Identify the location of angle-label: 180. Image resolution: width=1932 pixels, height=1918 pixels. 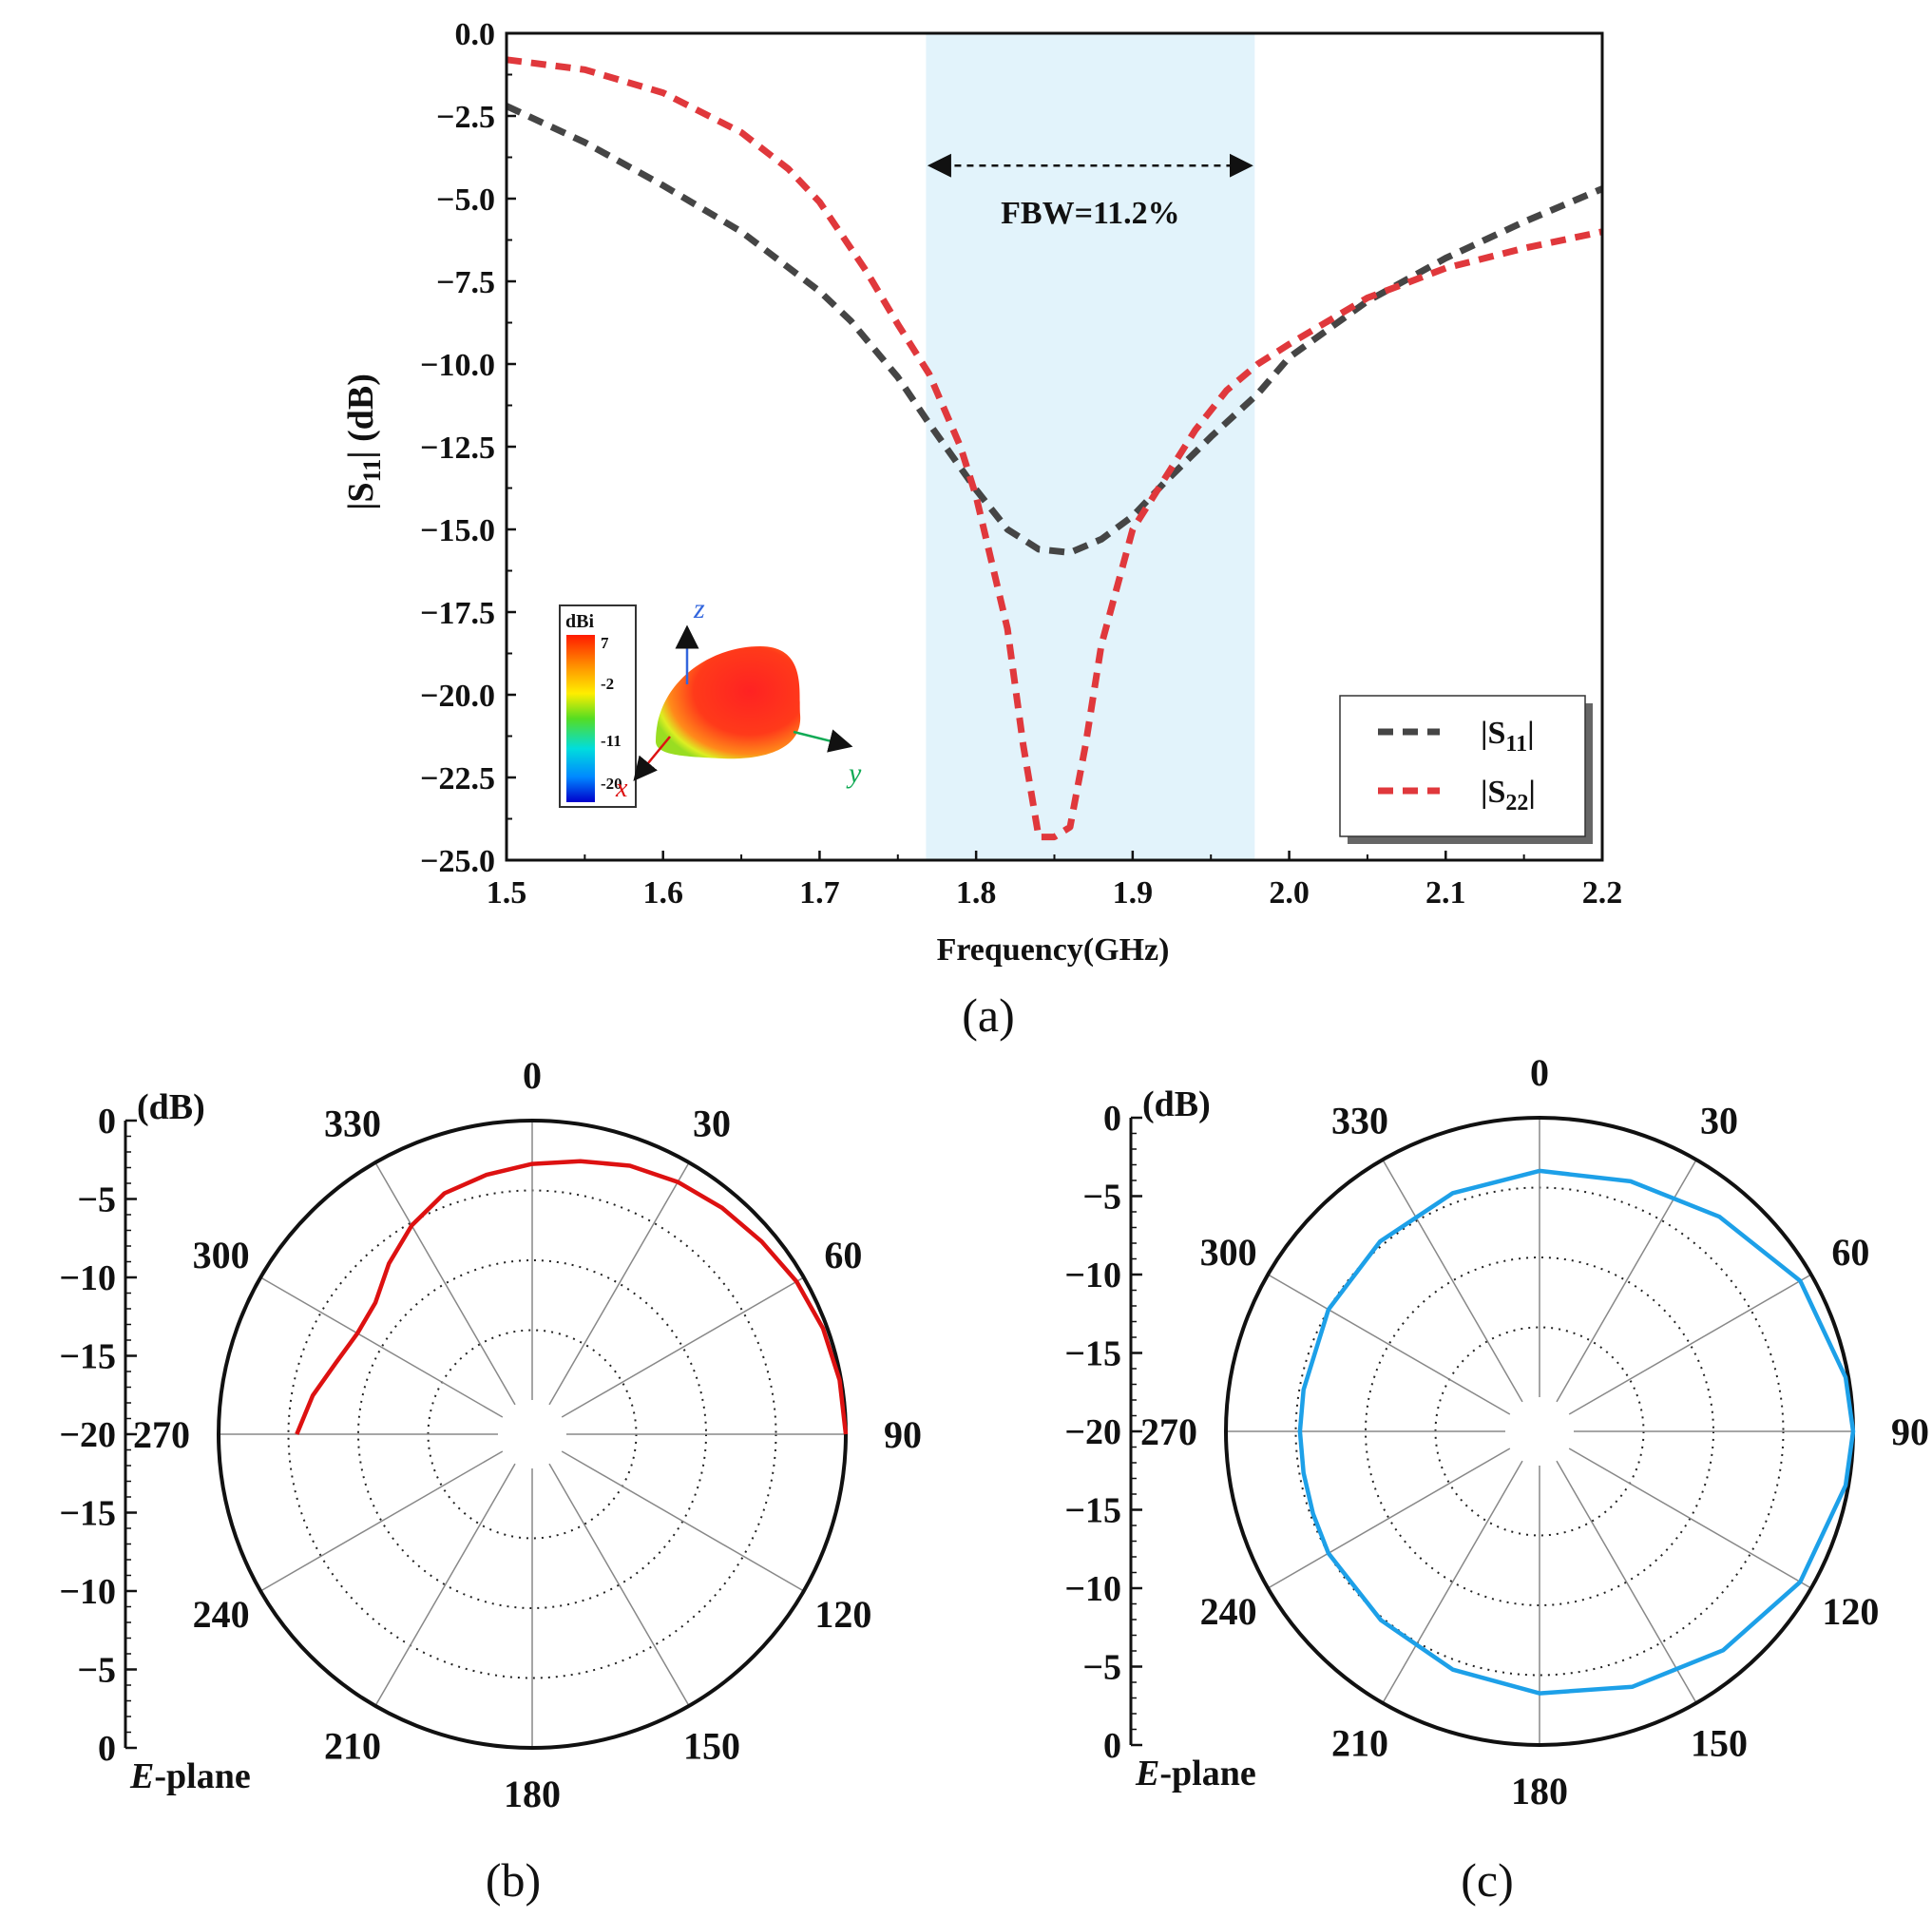
(532, 1794).